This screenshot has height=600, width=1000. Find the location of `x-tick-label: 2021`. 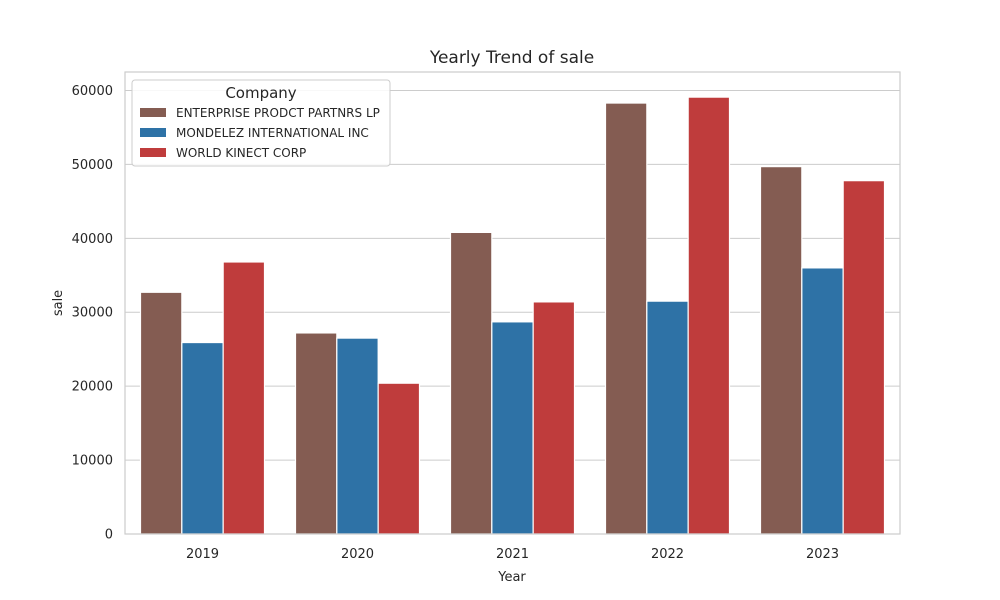

x-tick-label: 2021 is located at coordinates (512, 554).